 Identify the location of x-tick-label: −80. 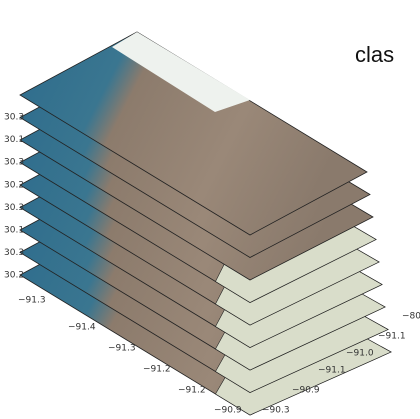
(411, 317).